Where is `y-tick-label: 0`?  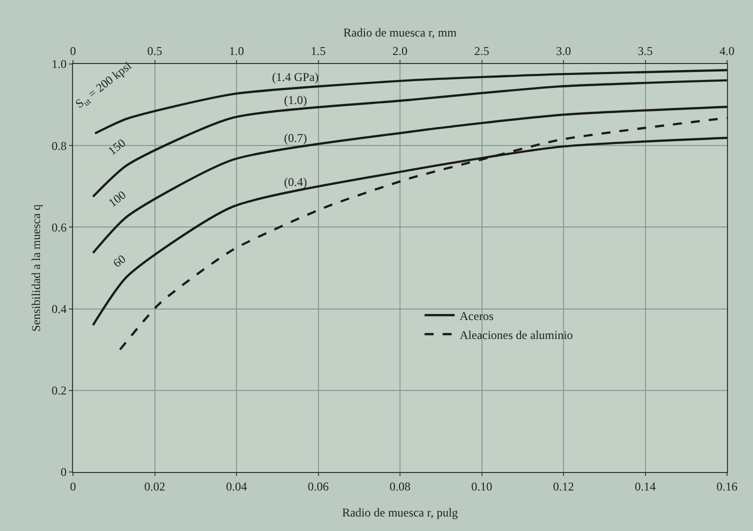
y-tick-label: 0 is located at coordinates (63, 472).